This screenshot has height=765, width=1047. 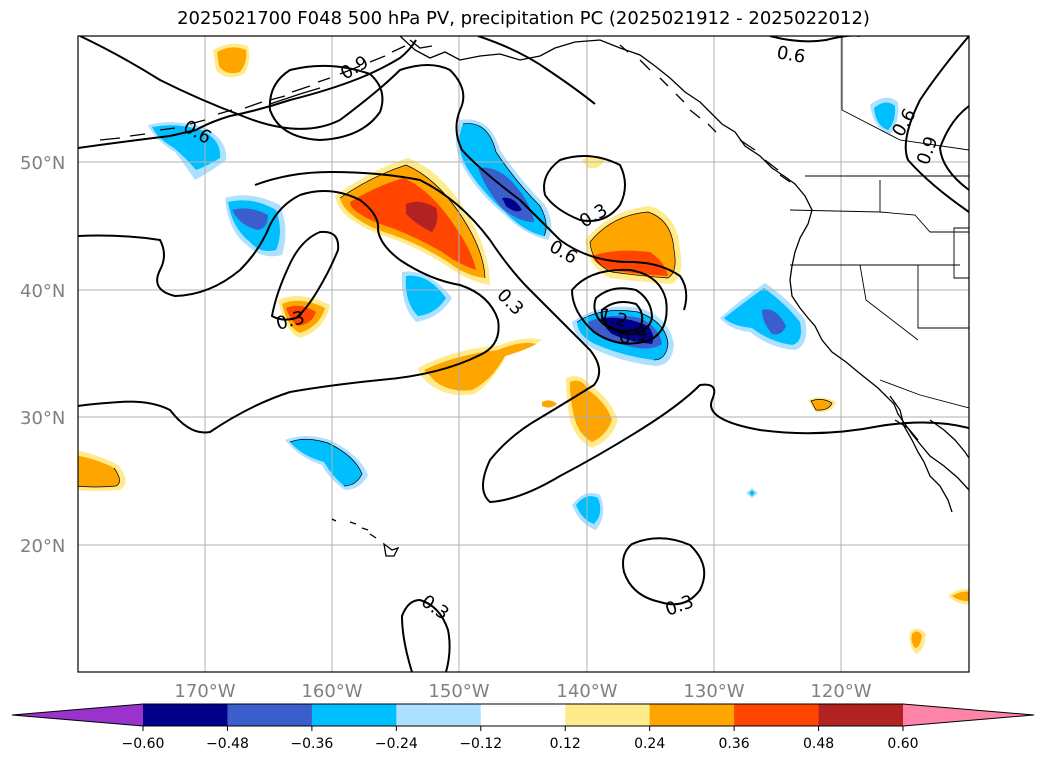 I want to click on canada-province-border, so click(x=905, y=93).